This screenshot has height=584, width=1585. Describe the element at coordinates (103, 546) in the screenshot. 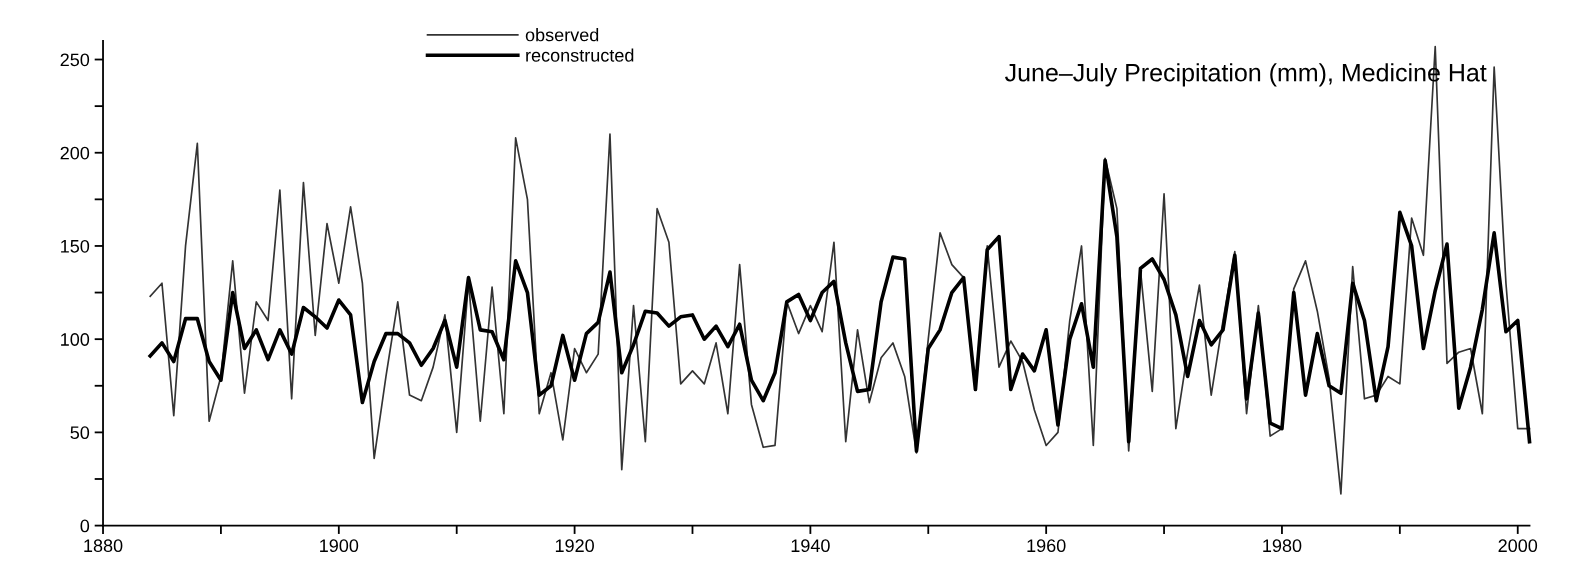

I see `x-tick-label: 1880` at that location.